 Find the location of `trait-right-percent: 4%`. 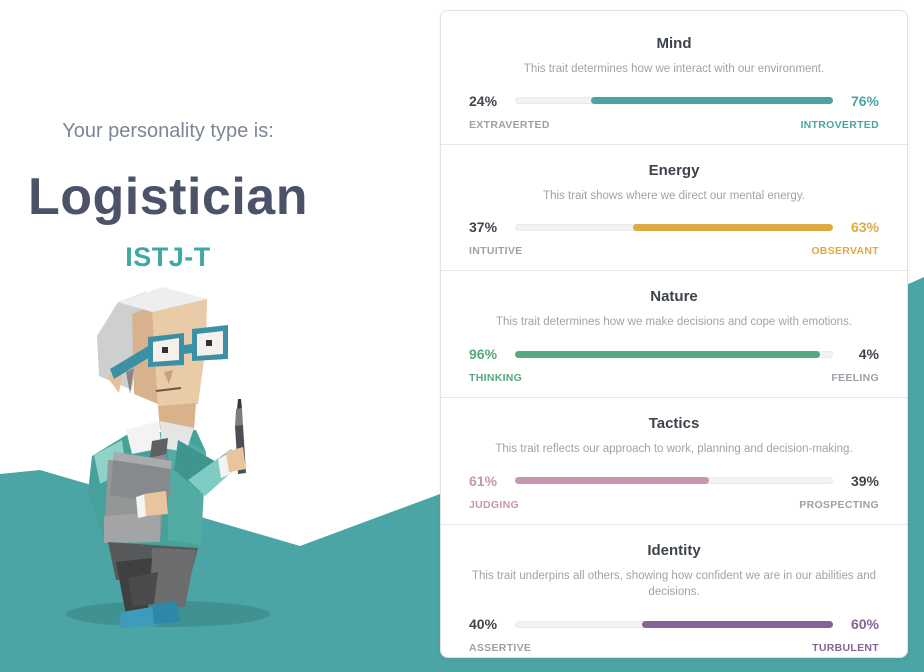

trait-right-percent: 4% is located at coordinates (868, 354).